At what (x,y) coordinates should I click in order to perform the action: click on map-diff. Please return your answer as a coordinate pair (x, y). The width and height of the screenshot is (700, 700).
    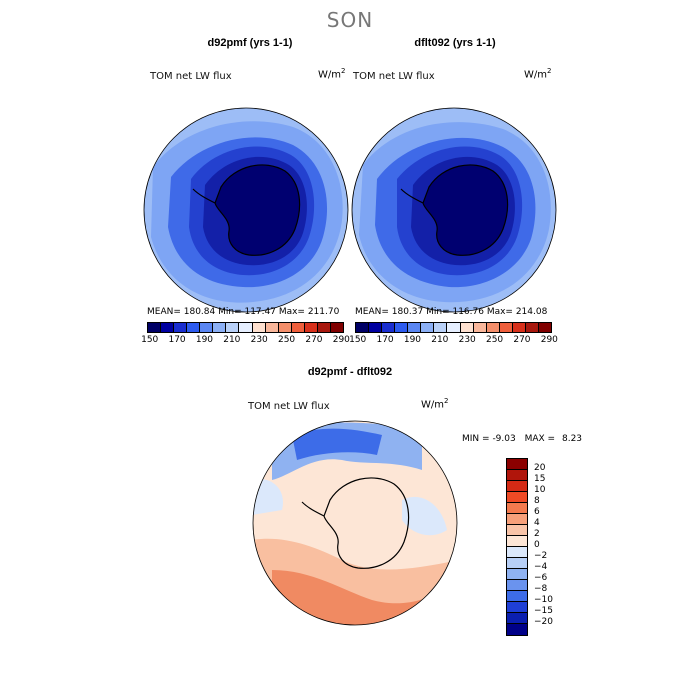
    Looking at the image, I should click on (355, 523).